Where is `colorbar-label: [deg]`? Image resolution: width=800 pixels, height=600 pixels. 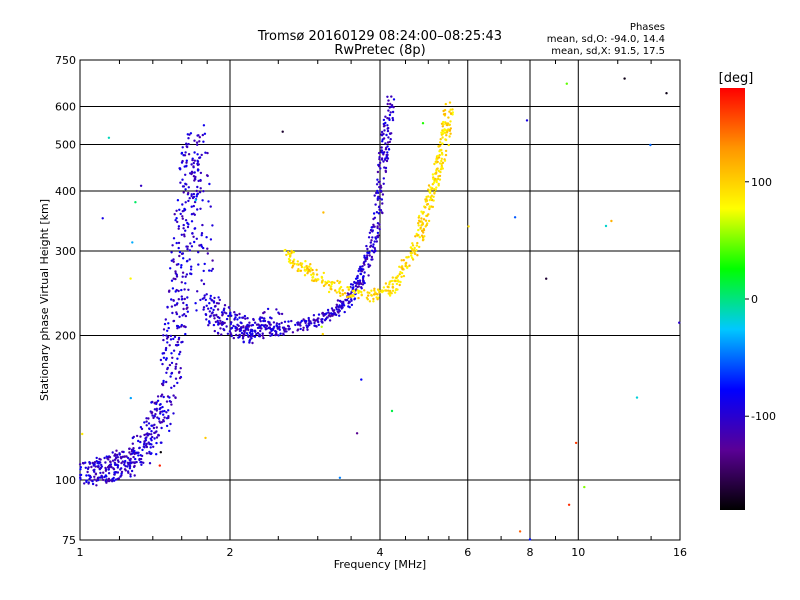 colorbar-label: [deg] is located at coordinates (736, 78).